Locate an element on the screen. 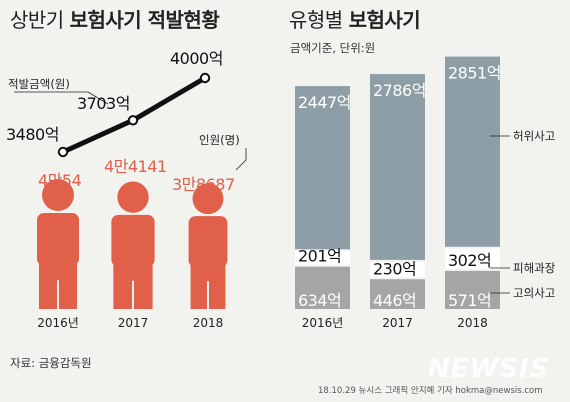 The width and height of the screenshot is (570, 402). right-x-tick-label: 2018 is located at coordinates (472, 323).